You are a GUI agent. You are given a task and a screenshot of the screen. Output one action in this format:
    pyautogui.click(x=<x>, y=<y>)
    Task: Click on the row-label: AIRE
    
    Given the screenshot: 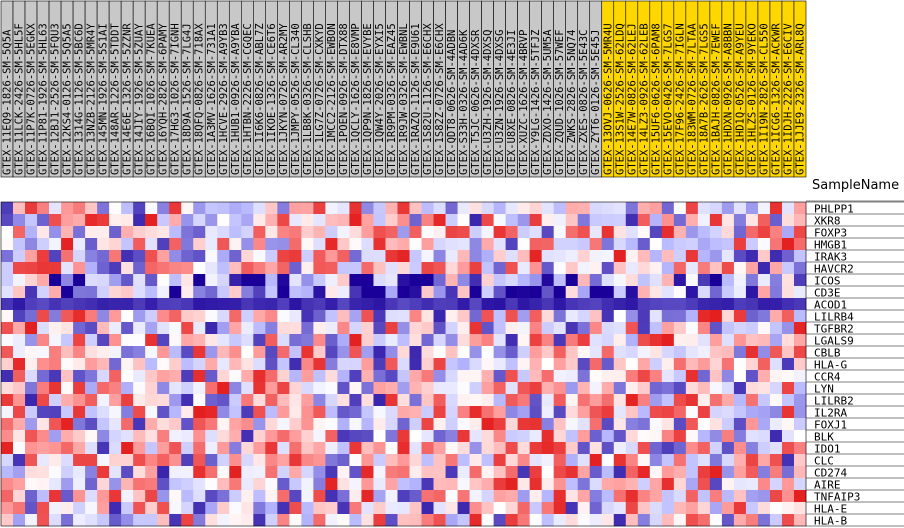 What is the action you would take?
    pyautogui.click(x=827, y=485)
    